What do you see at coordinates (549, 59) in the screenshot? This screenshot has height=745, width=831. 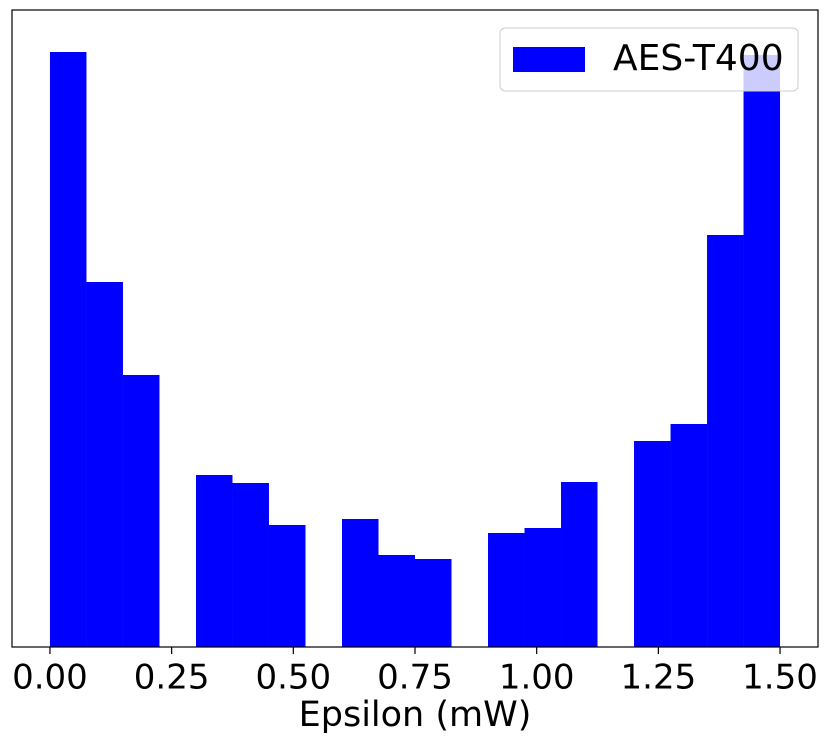 I see `legend-swatch` at bounding box center [549, 59].